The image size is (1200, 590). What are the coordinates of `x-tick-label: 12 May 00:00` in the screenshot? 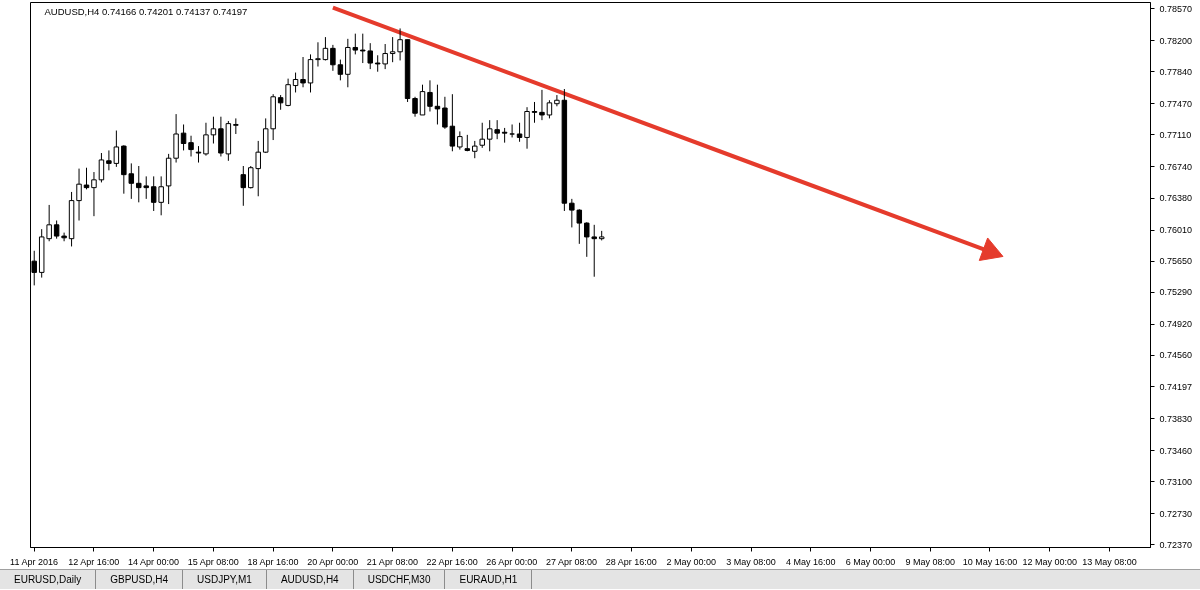 It's located at (1049, 561).